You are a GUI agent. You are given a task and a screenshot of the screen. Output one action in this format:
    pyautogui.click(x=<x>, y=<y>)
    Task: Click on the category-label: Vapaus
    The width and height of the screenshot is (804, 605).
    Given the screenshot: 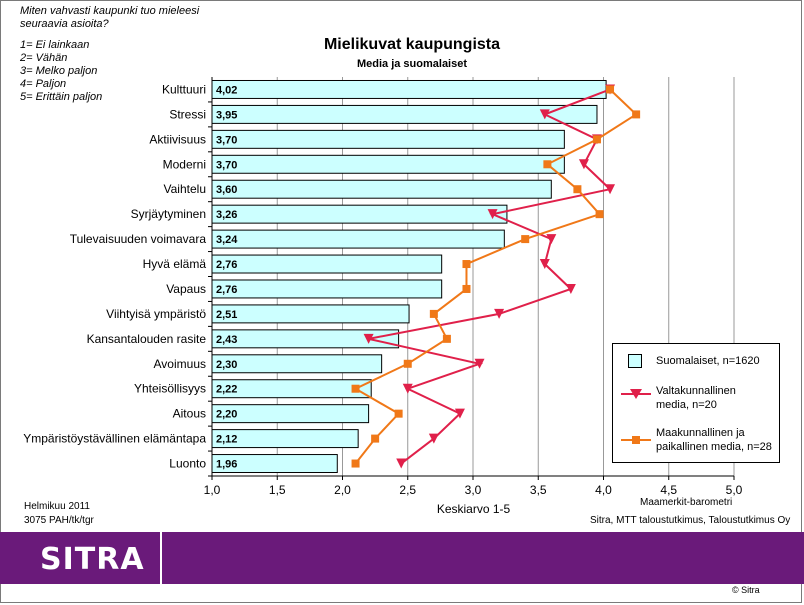 What is the action you would take?
    pyautogui.click(x=186, y=289)
    